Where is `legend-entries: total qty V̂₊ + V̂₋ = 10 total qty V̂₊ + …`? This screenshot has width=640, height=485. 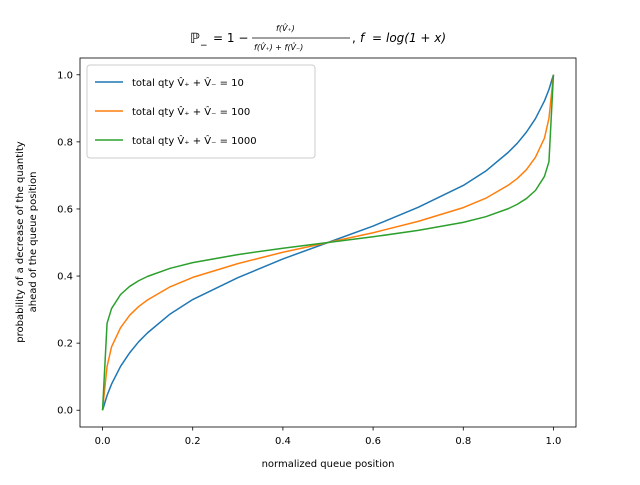 legend-entries: total qty V̂₊ + V̂₋ = 10 total qty V̂₊ + … is located at coordinates (176, 111).